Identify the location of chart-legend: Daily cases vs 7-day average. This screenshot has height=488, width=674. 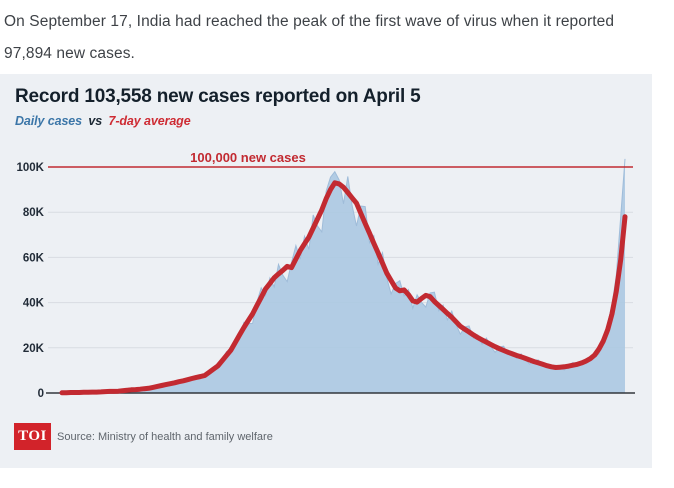
(103, 121).